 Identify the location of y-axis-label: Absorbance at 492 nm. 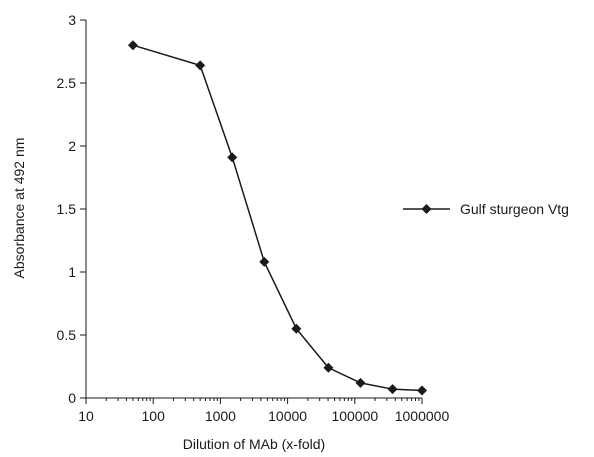
(19, 208).